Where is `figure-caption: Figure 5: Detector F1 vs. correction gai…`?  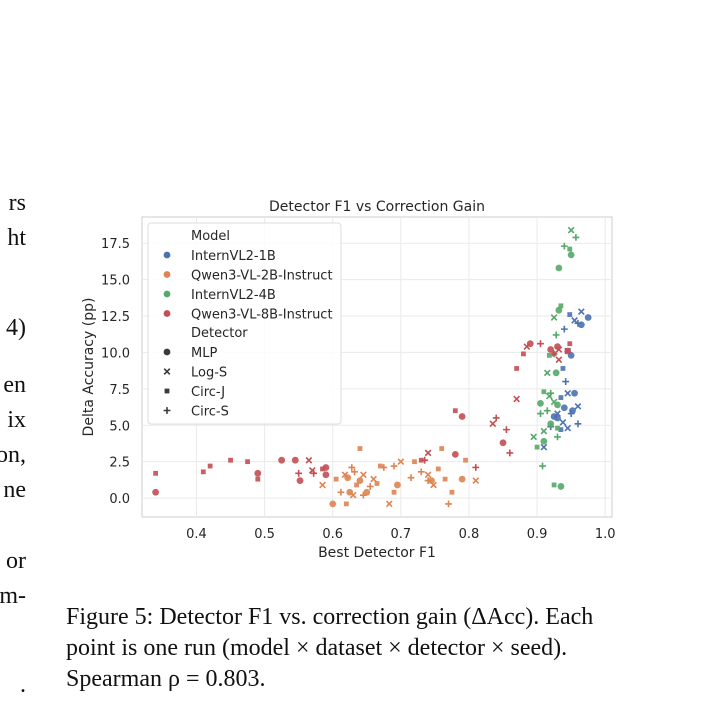
figure-caption: Figure 5: Detector F1 vs. correction gai… is located at coordinates (361, 648).